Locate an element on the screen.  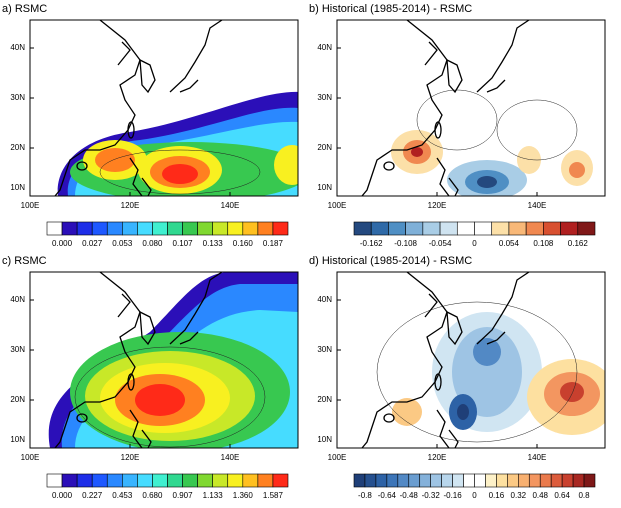
colorbar-label: 0.48 is located at coordinates (540, 495).